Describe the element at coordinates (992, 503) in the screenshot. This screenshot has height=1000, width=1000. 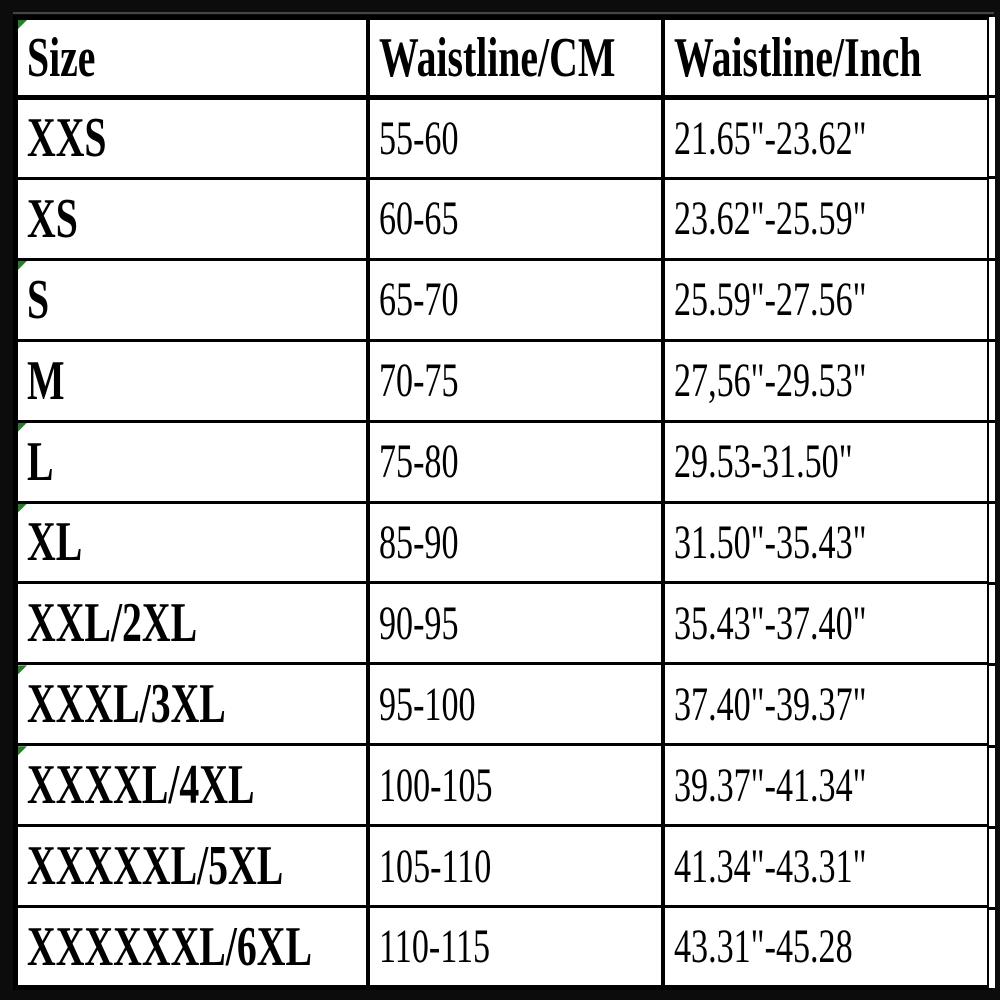
I see `right-edge-sliver` at that location.